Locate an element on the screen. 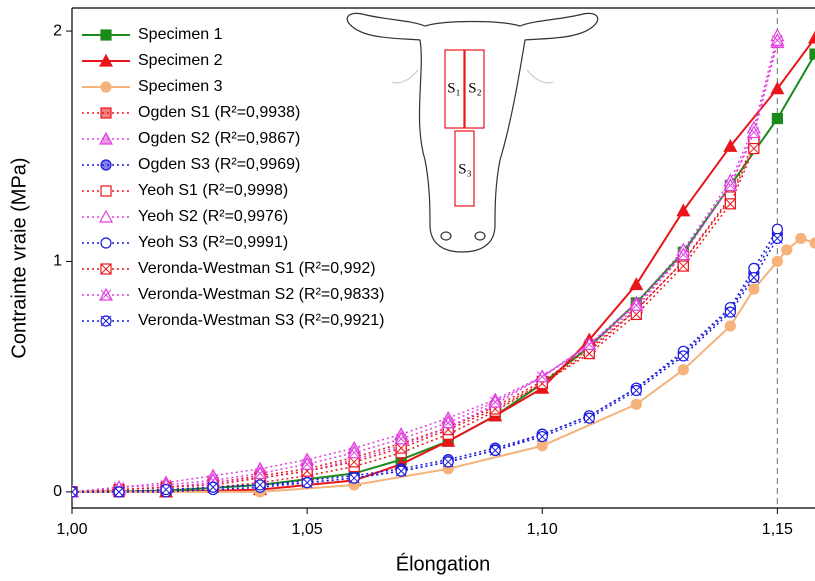 This screenshot has width=815, height=581. zone-s3 is located at coordinates (464, 168).